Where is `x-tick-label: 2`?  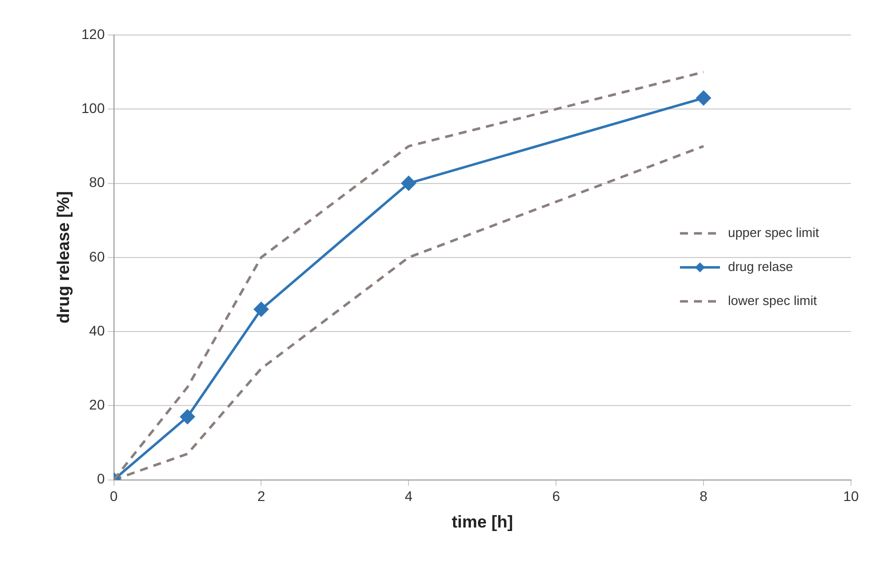
x-tick-label: 2 is located at coordinates (261, 496).